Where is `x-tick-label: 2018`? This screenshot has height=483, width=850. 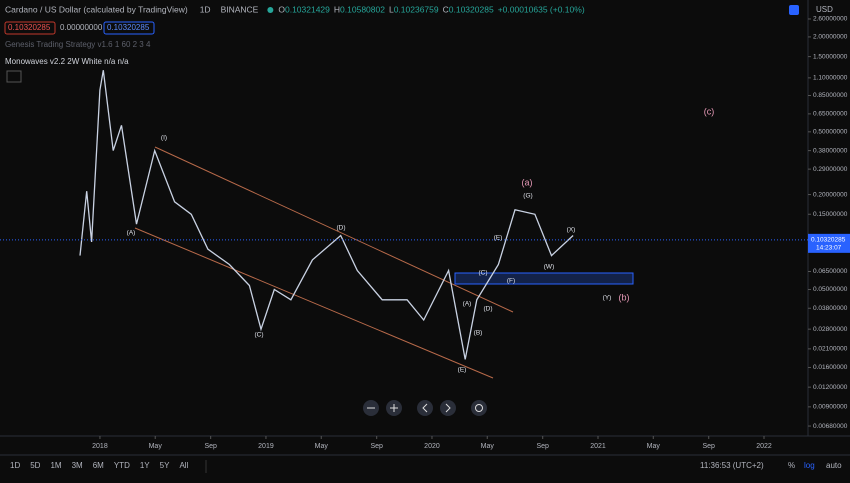
x-tick-label: 2018 is located at coordinates (100, 446).